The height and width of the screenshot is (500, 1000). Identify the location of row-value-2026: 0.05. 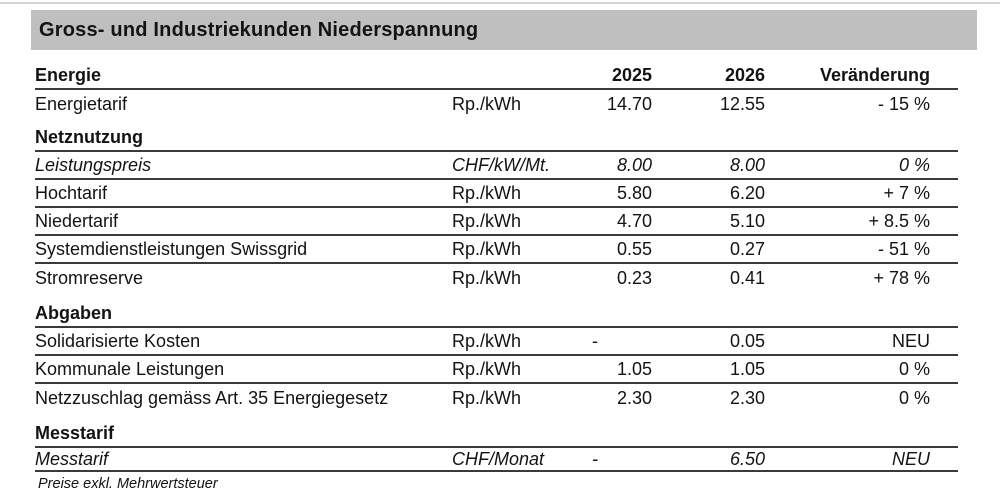
(747, 340).